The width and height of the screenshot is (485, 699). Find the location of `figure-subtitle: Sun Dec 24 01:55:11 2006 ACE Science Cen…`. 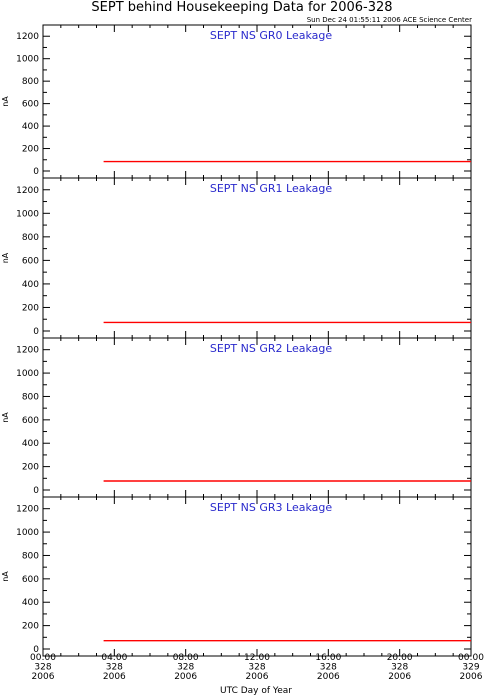

figure-subtitle: Sun Dec 24 01:55:11 2006 ACE Science Cen… is located at coordinates (389, 20).